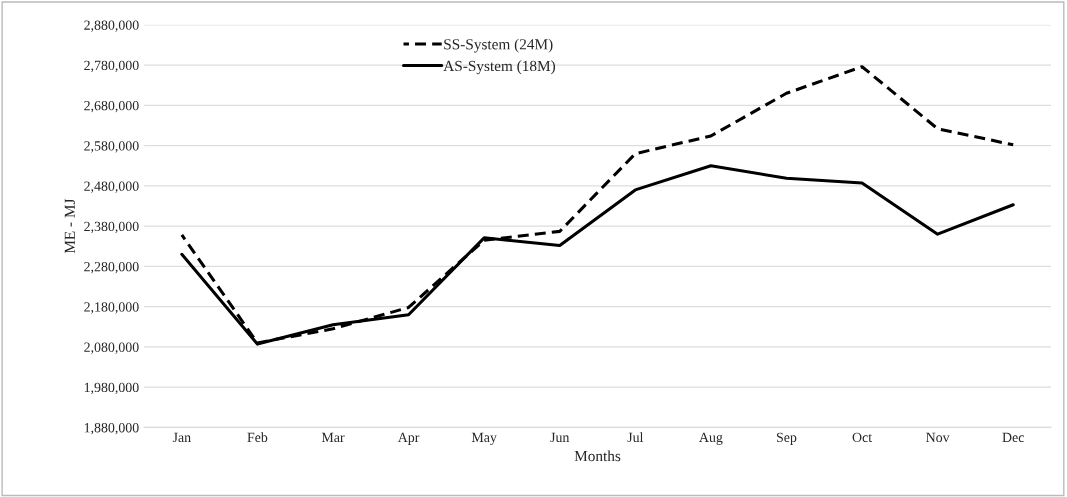 The height and width of the screenshot is (497, 1067). What do you see at coordinates (111, 388) in the screenshot?
I see `y-tick-label: 1,980,000` at bounding box center [111, 388].